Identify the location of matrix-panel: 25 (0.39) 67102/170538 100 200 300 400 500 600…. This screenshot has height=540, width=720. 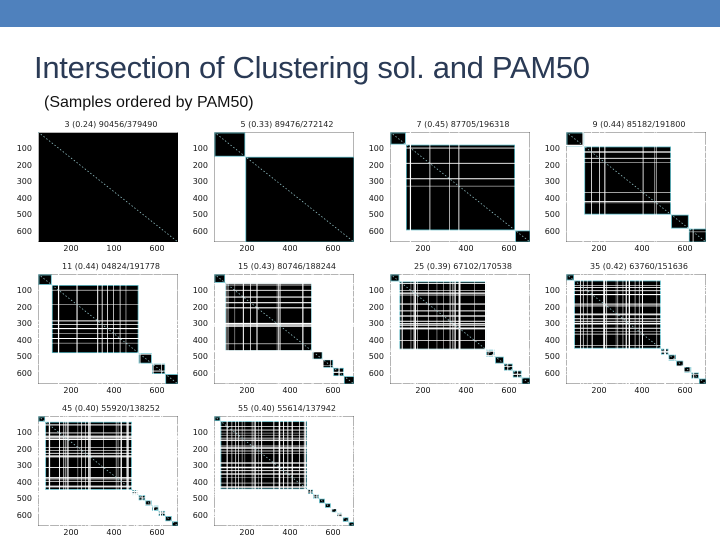
(445, 329).